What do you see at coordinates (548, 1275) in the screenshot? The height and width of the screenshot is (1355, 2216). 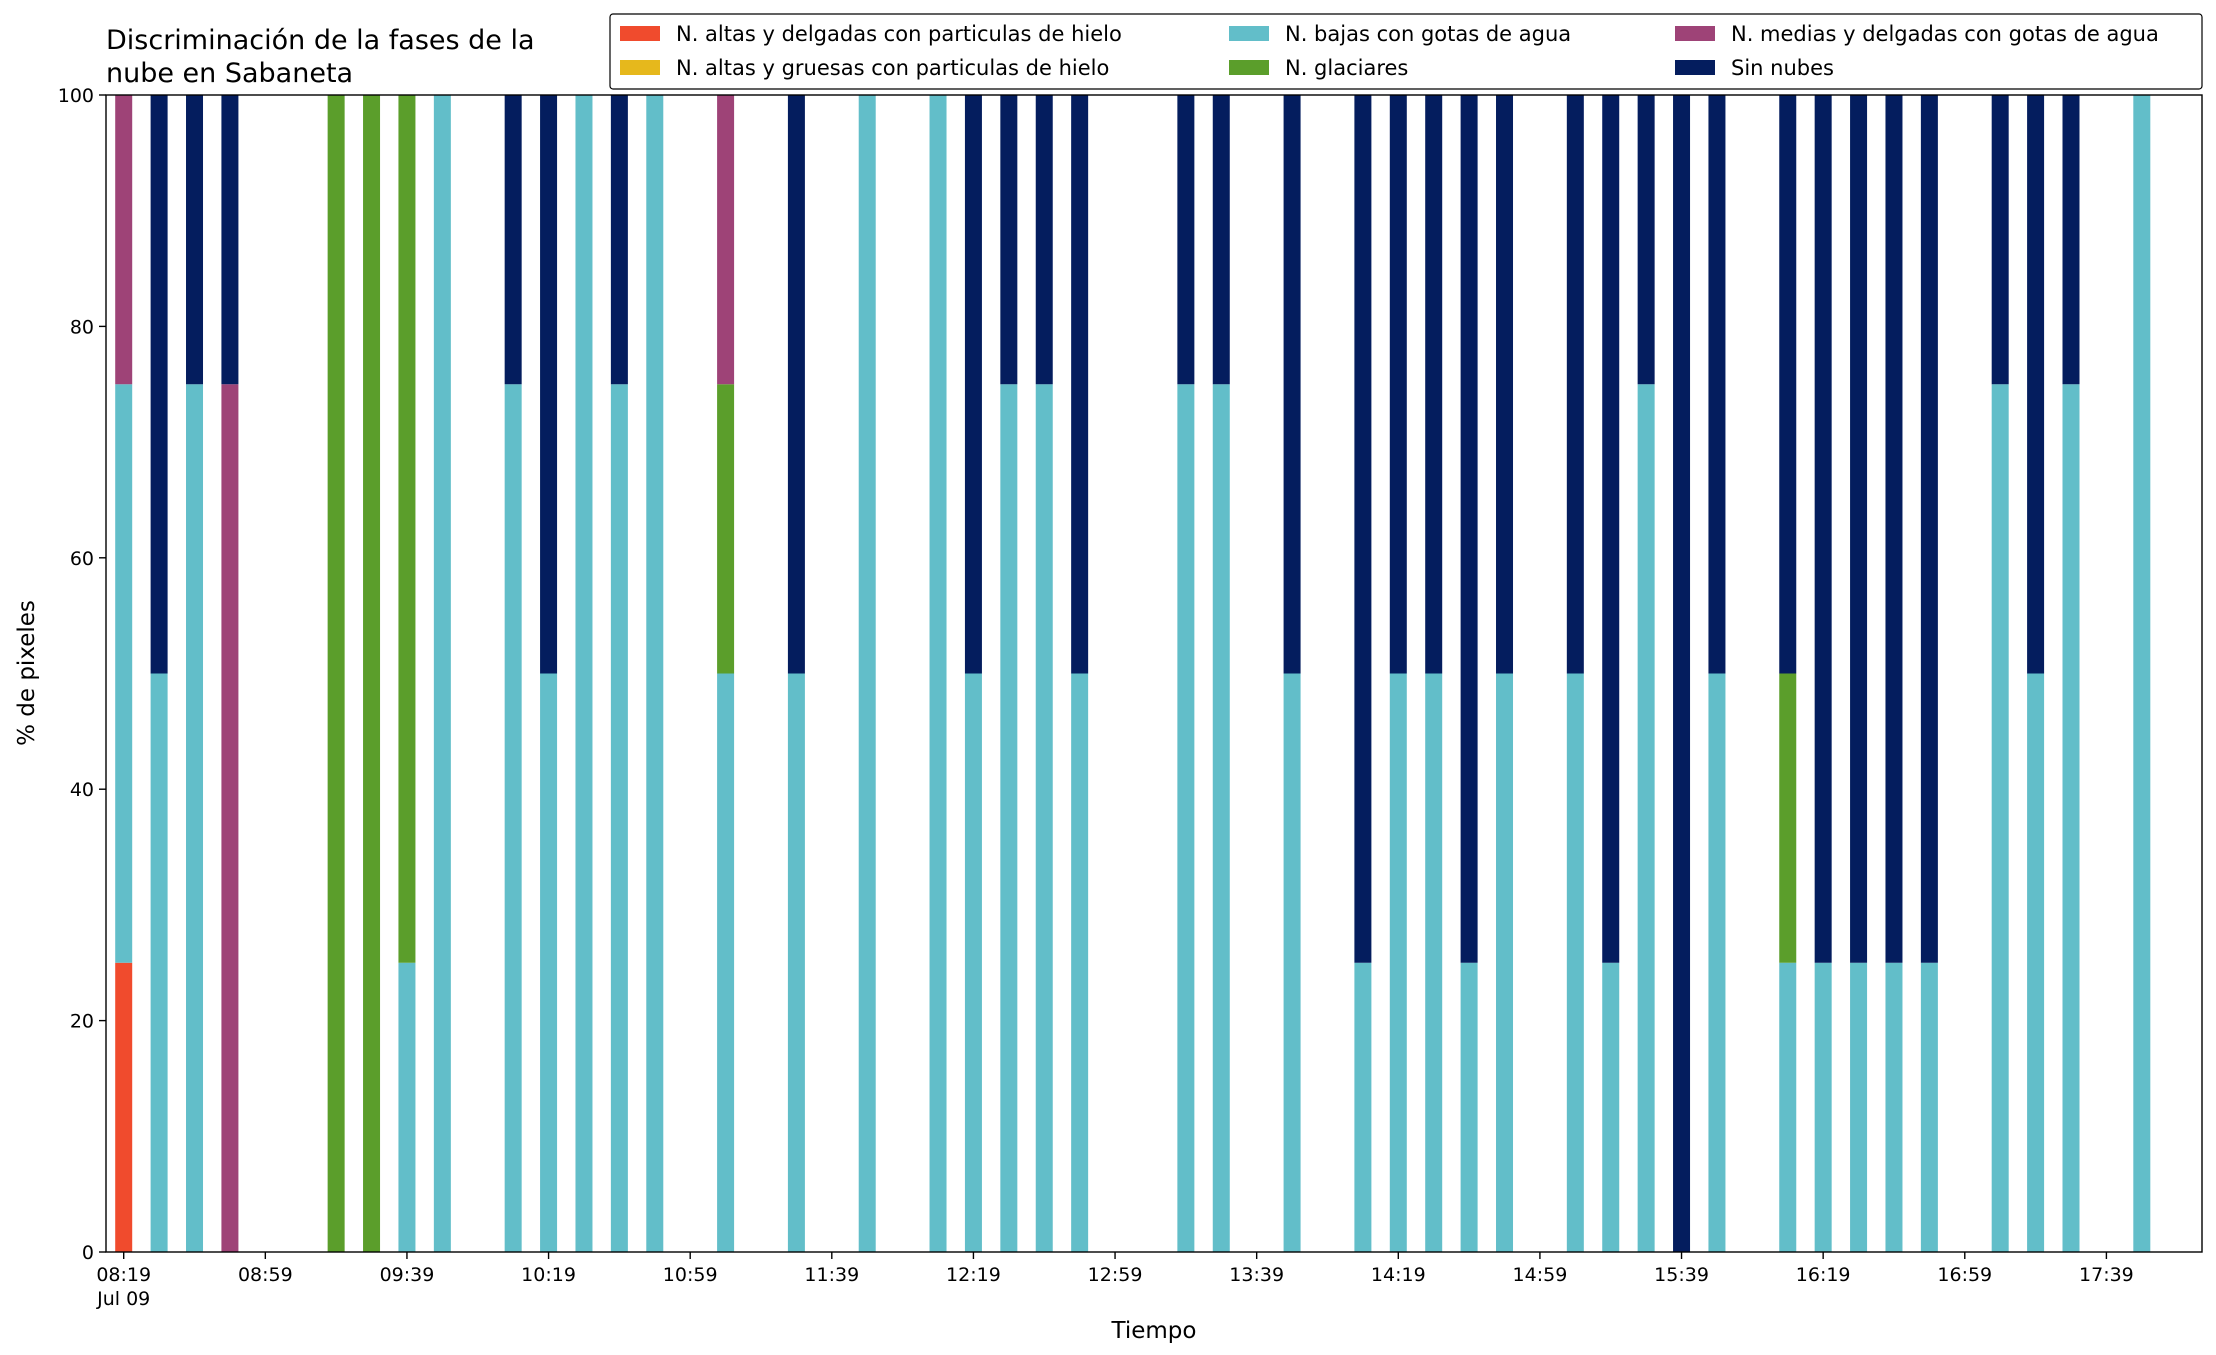 I see `x-tick-label: 10:19` at bounding box center [548, 1275].